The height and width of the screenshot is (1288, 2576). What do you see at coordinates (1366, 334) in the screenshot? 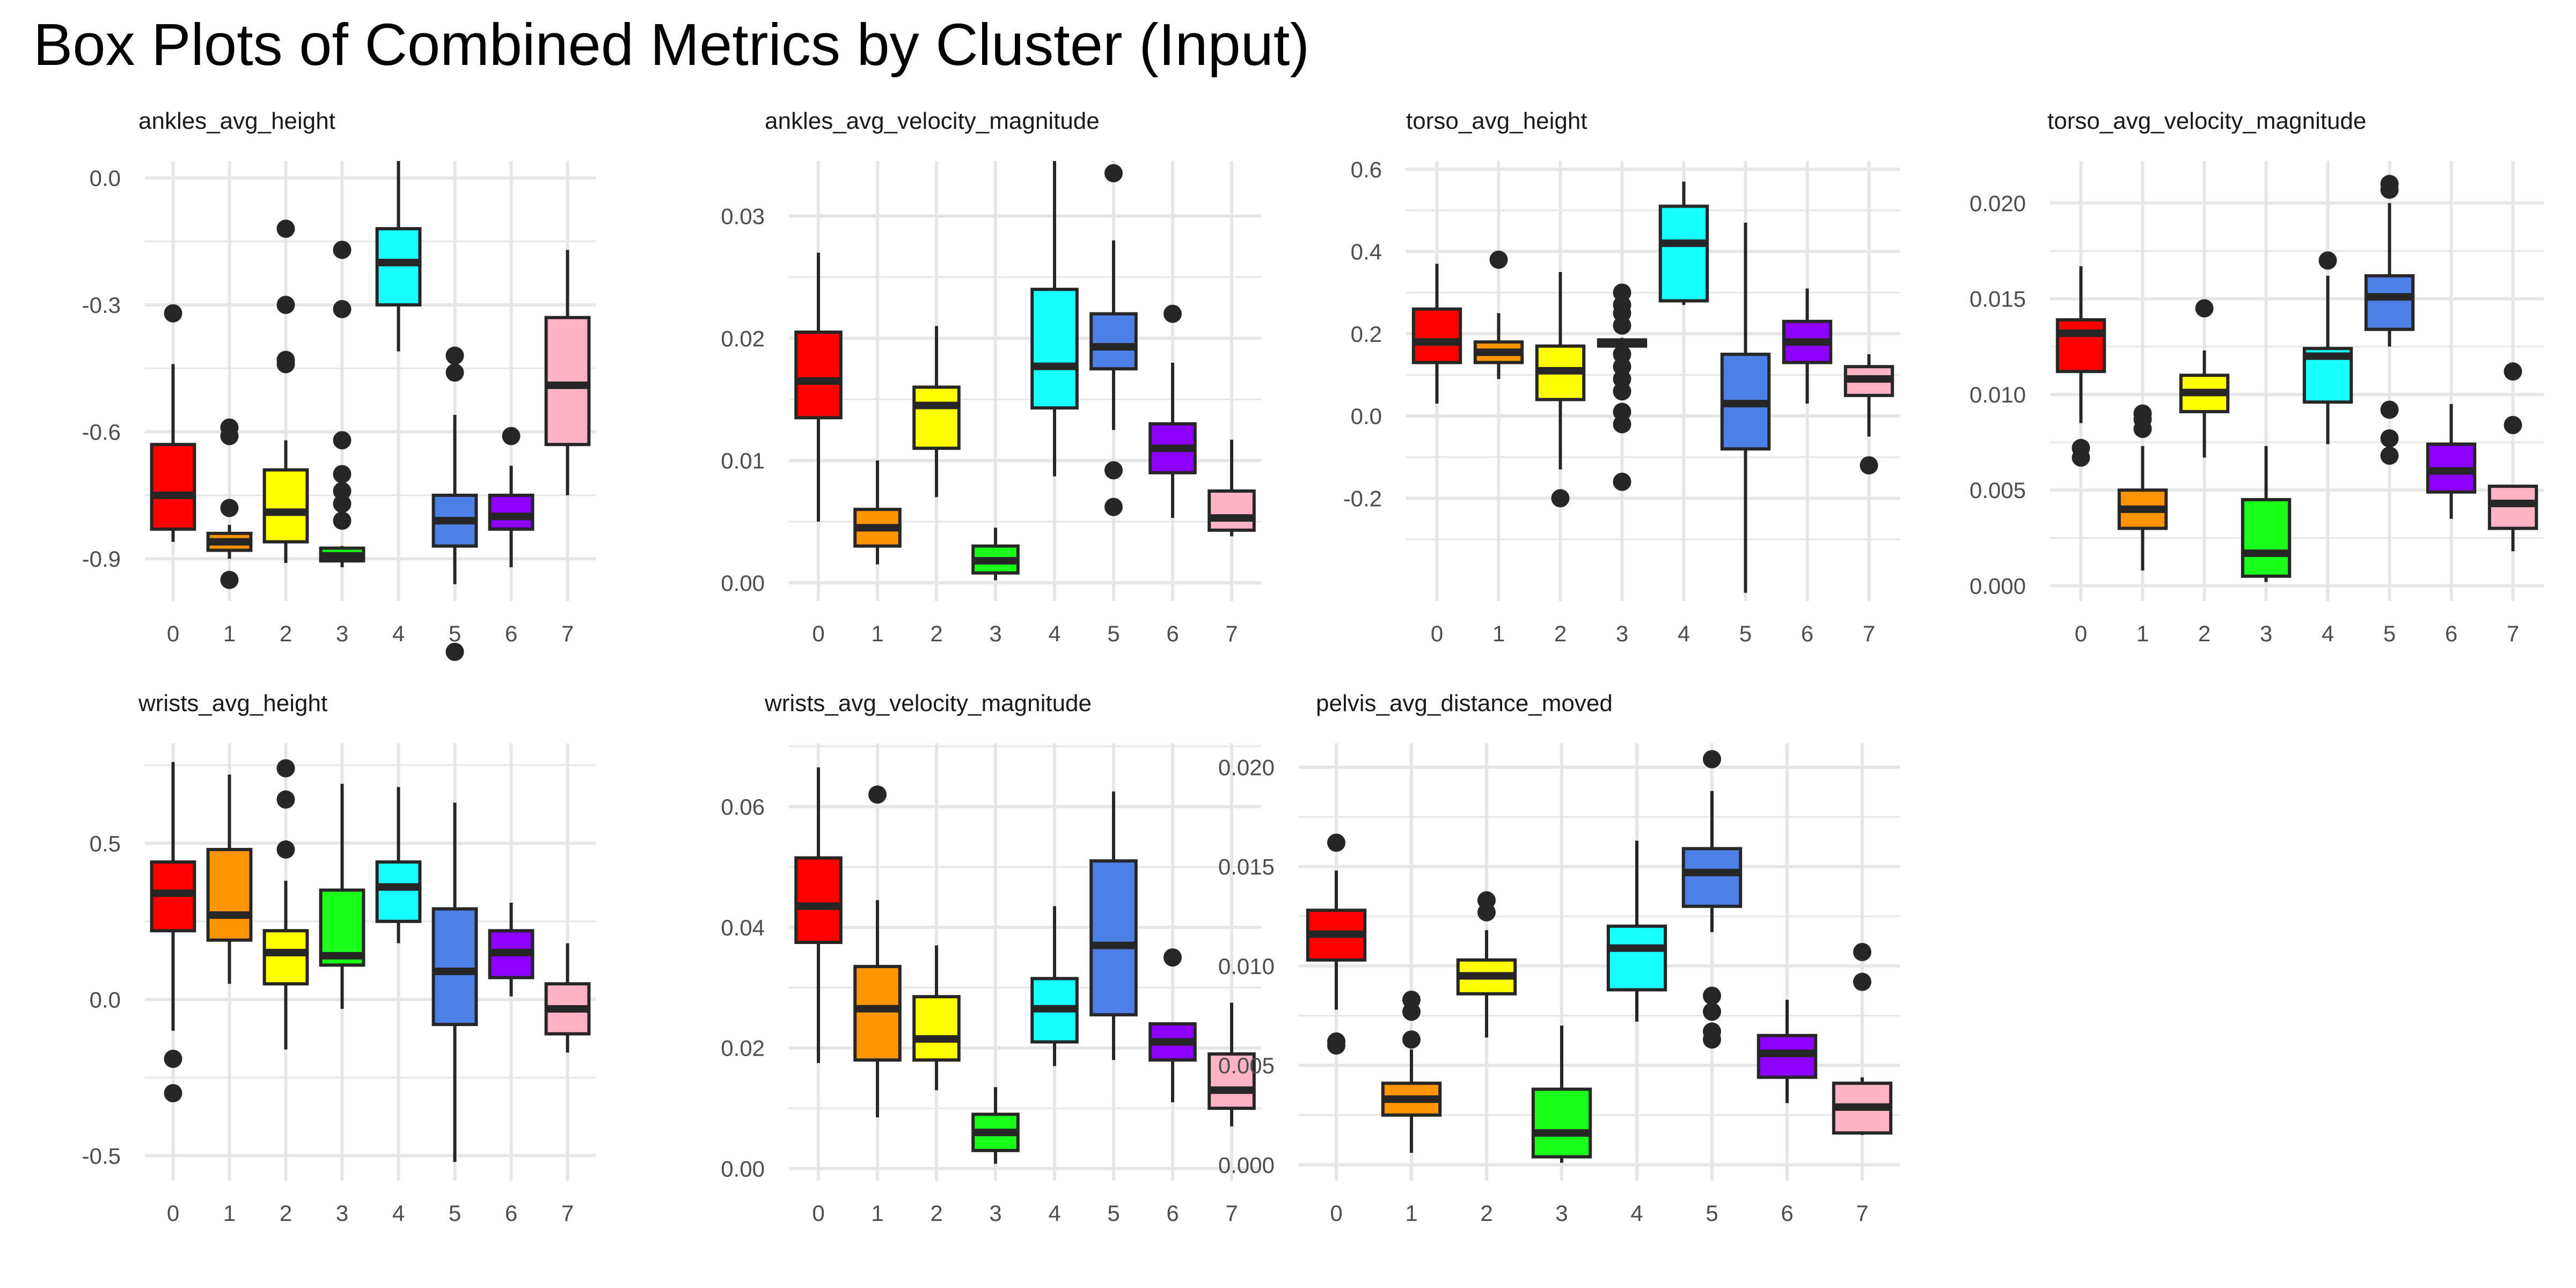
I see `y-tick-label: 0.2` at bounding box center [1366, 334].